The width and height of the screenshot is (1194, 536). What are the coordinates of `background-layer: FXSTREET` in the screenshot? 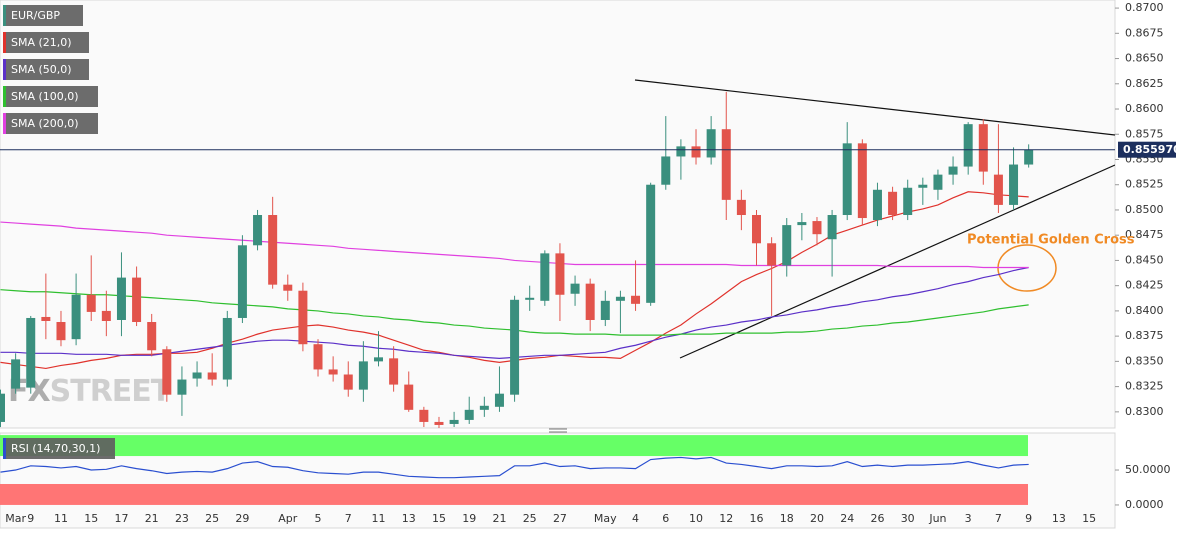 It's located at (90, 391).